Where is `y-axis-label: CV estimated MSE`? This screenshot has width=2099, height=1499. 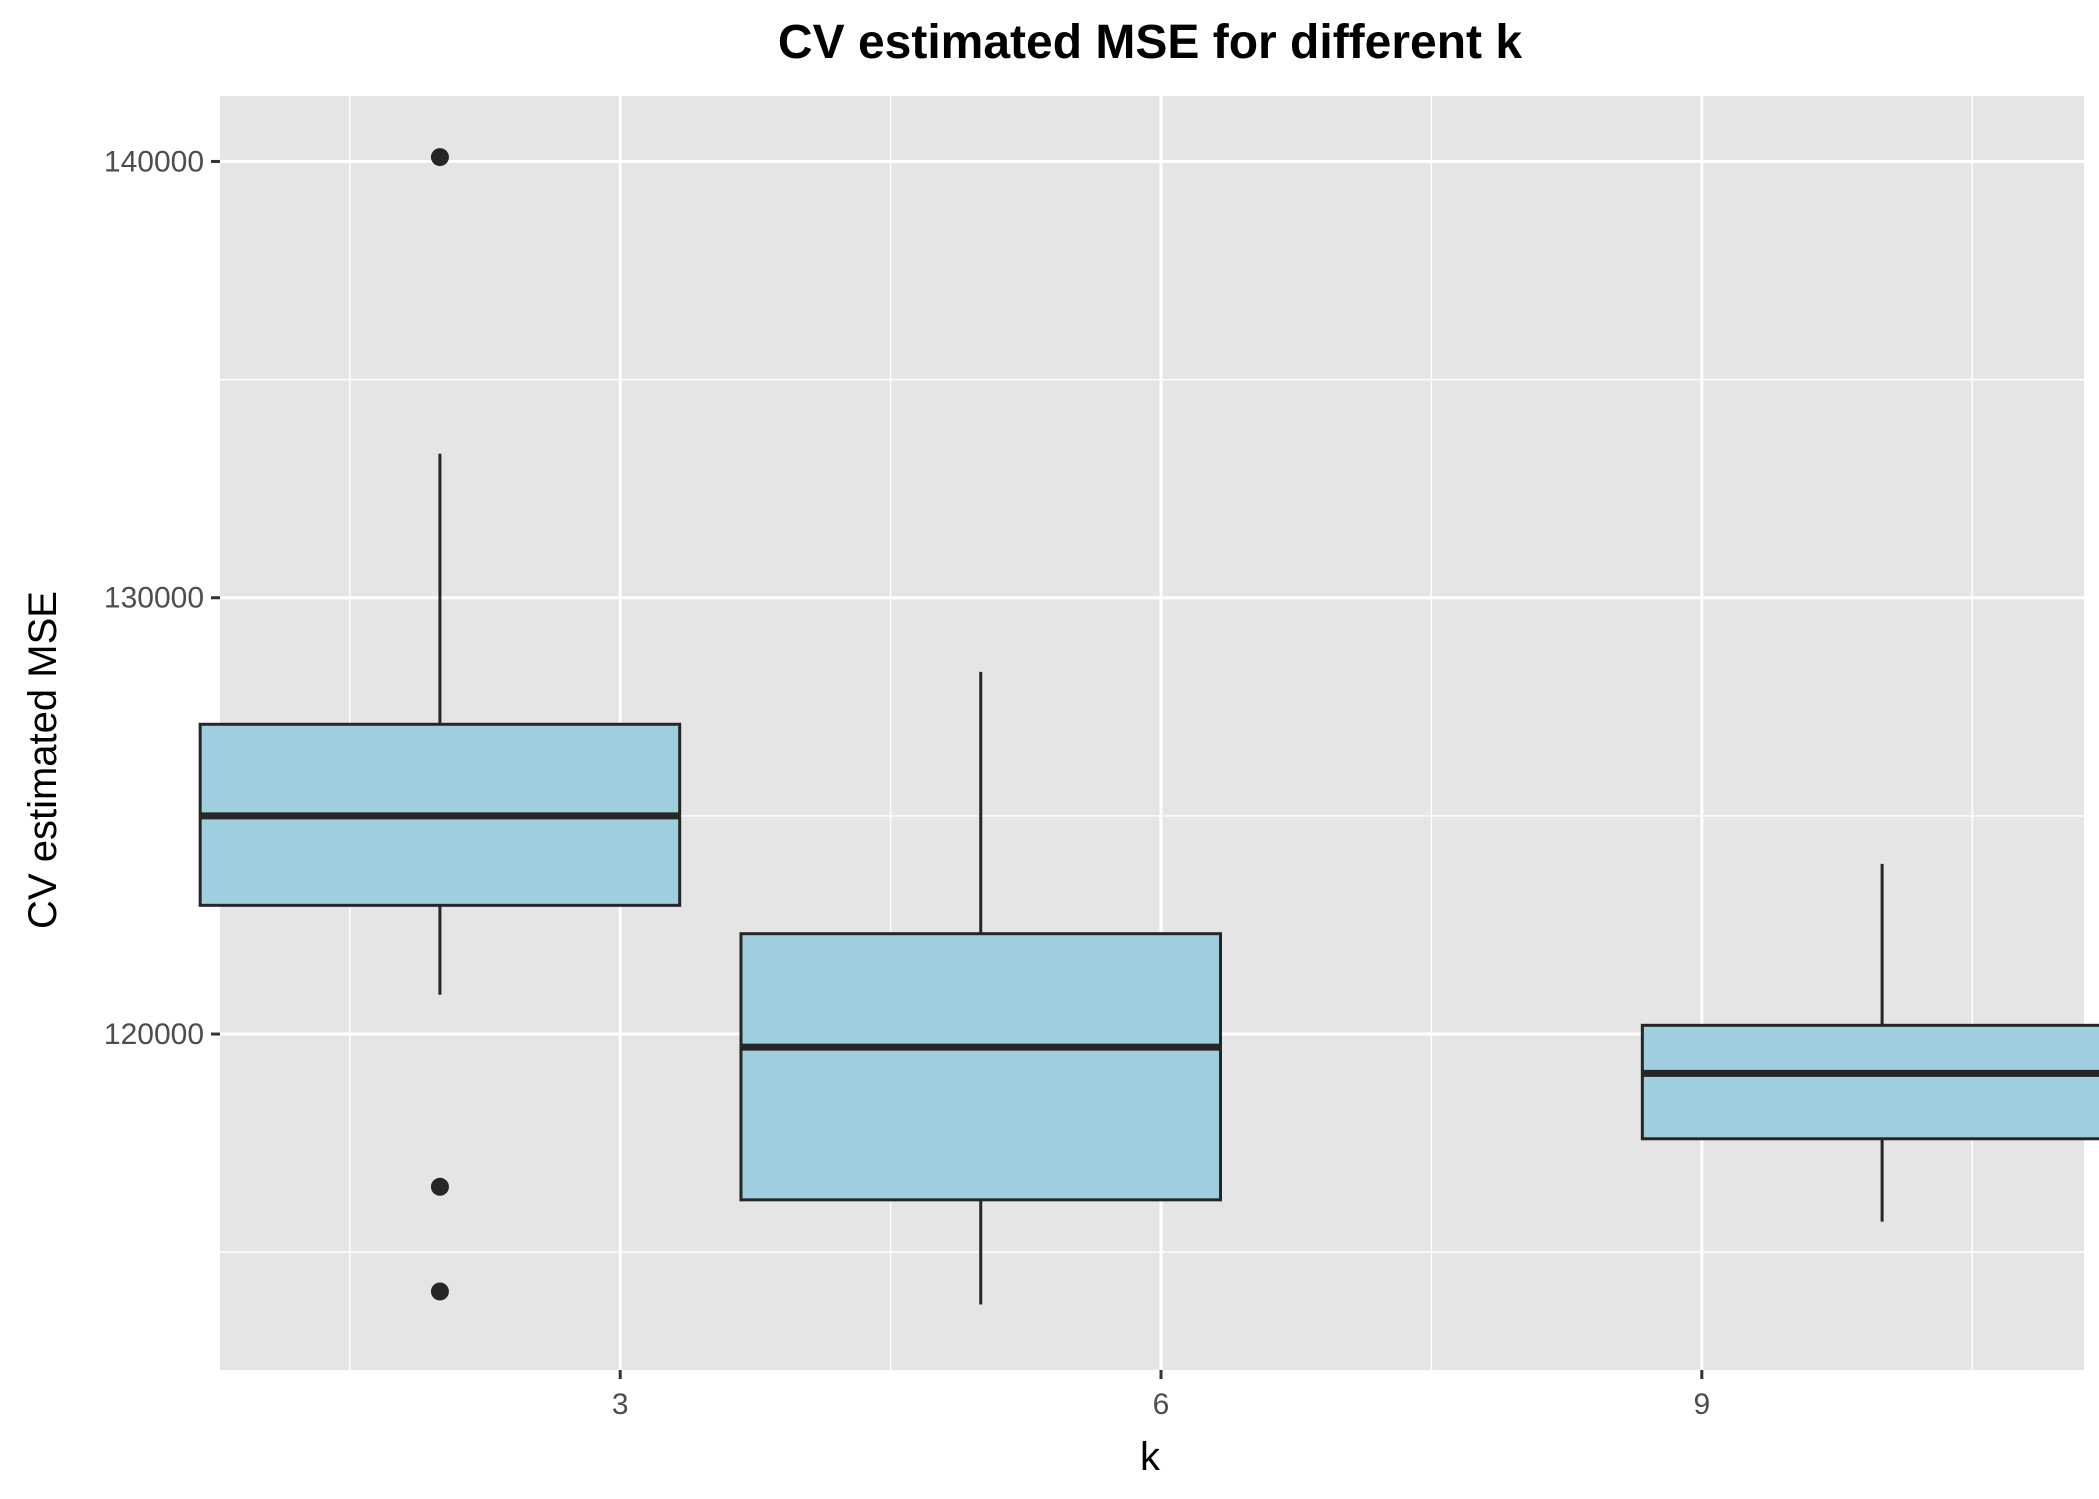
y-axis-label: CV estimated MSE is located at coordinates (43, 760).